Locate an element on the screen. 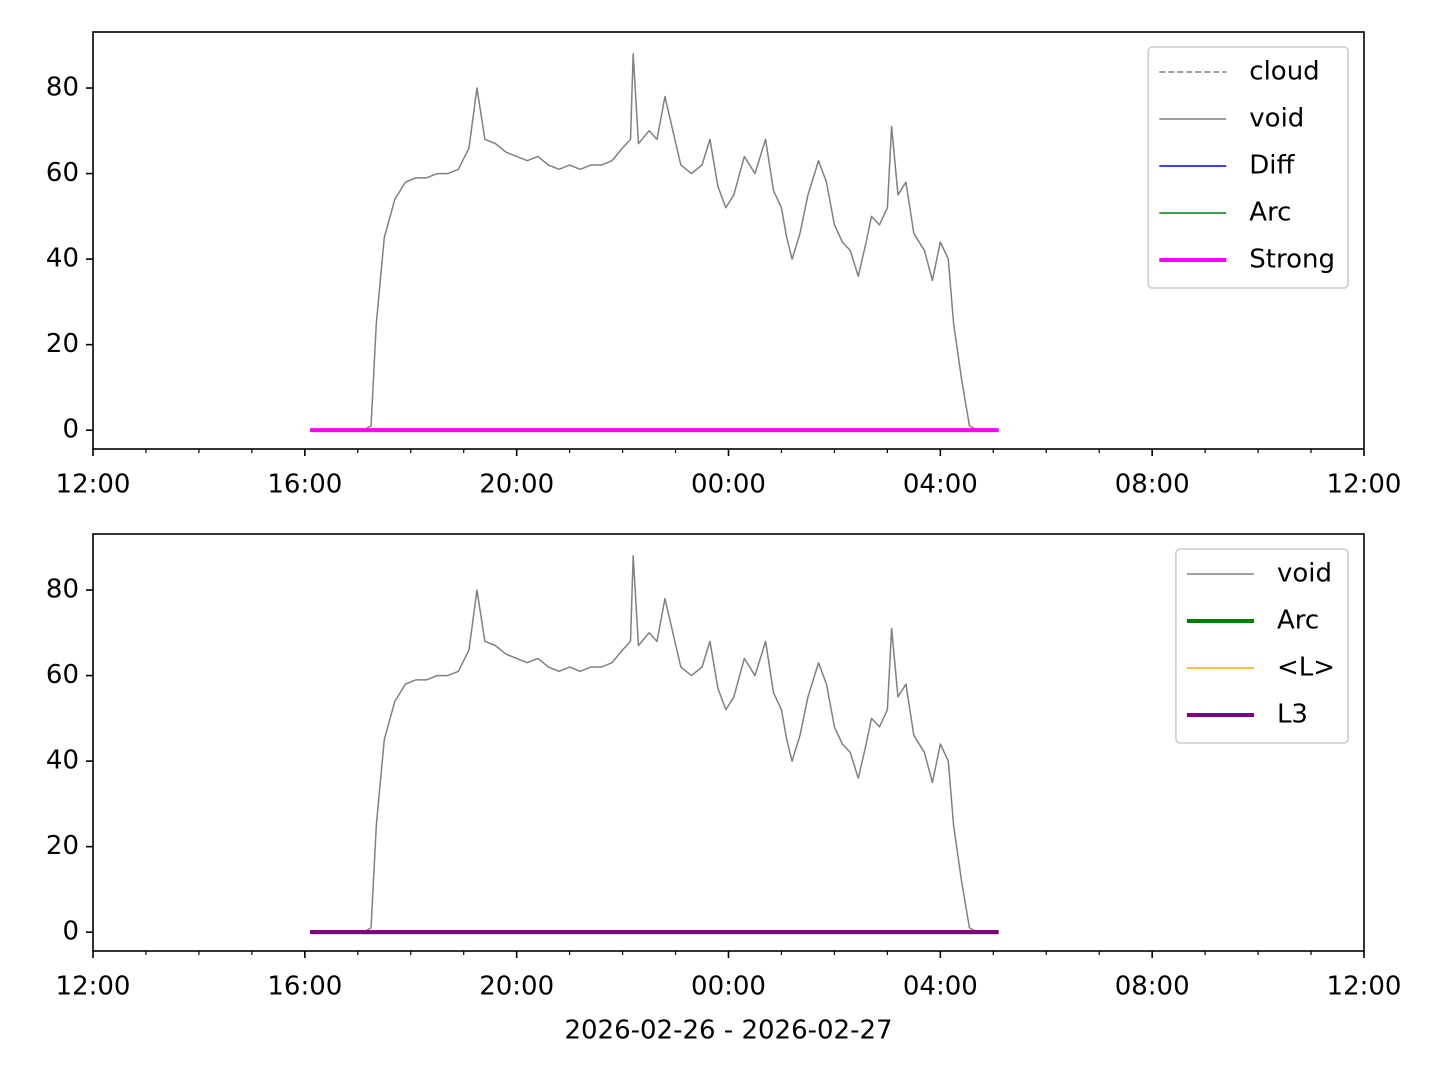 The image size is (1440, 1080). legend-label: L3 is located at coordinates (1292, 715).